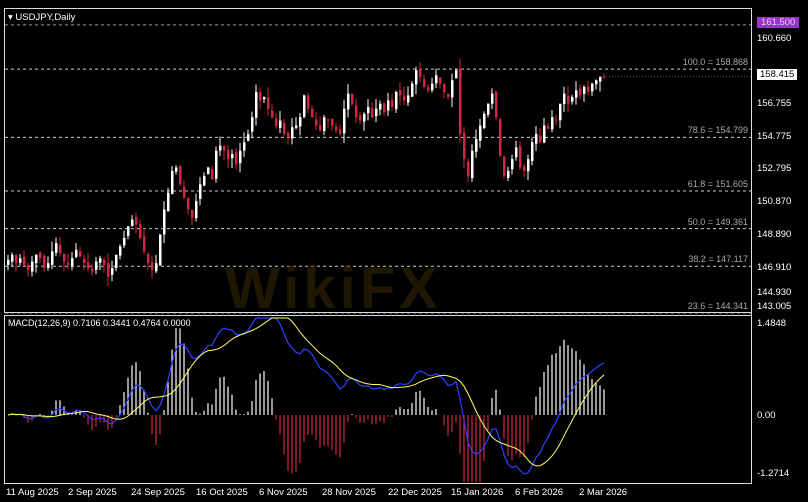 The height and width of the screenshot is (502, 808). I want to click on price-tick: 150.870, so click(774, 201).